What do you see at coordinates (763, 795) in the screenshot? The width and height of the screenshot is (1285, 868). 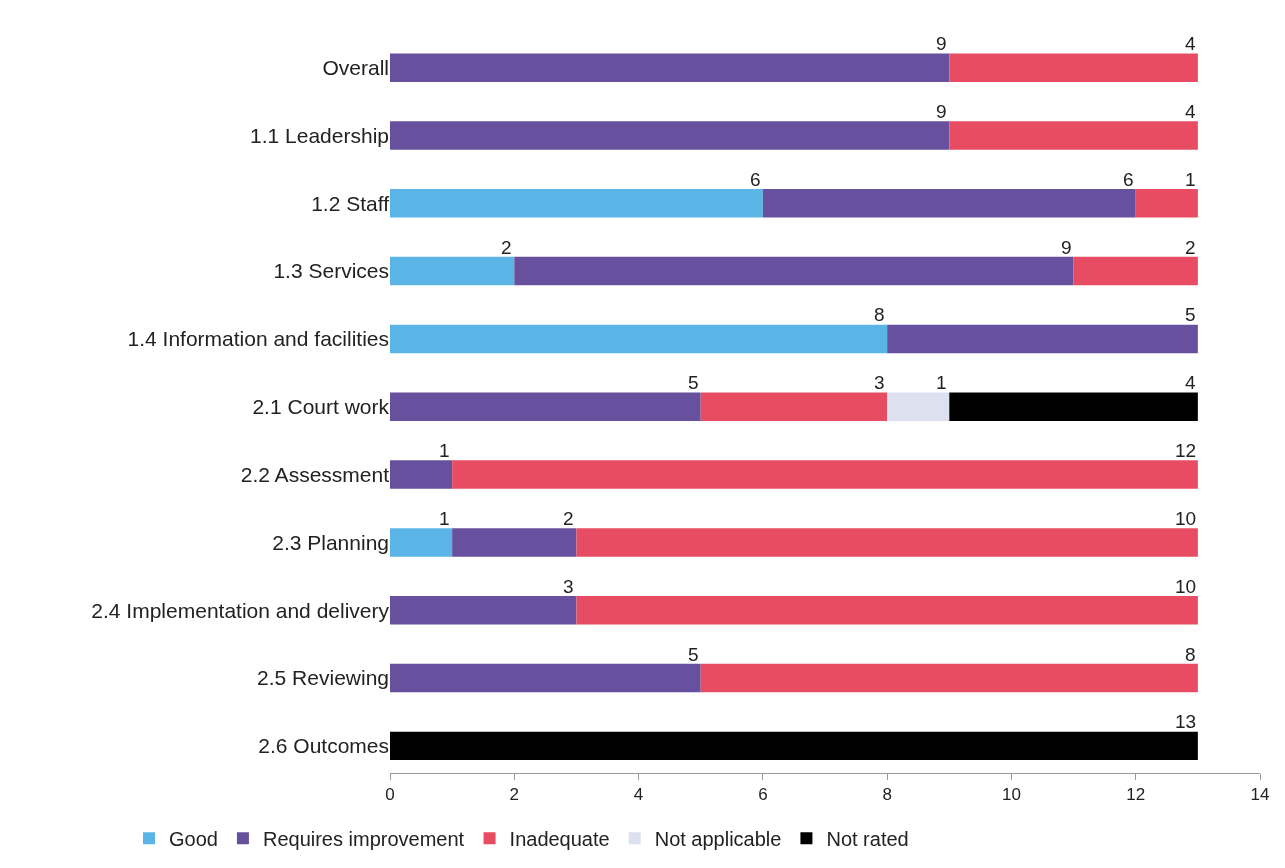 I see `x-tick-label: 6` at bounding box center [763, 795].